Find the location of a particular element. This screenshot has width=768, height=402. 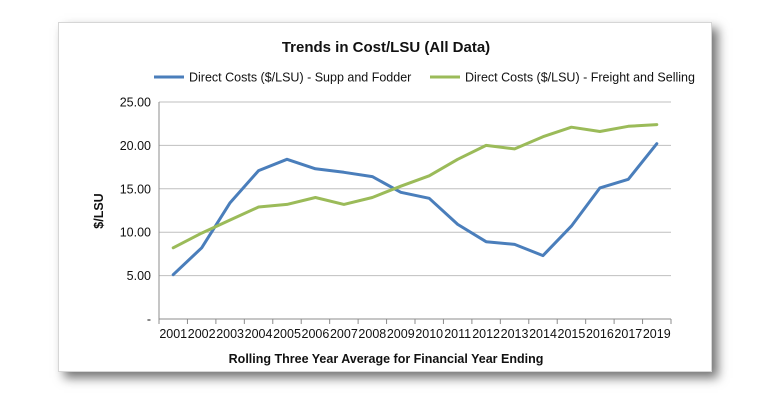

x-tick-label: 2006 is located at coordinates (316, 334).